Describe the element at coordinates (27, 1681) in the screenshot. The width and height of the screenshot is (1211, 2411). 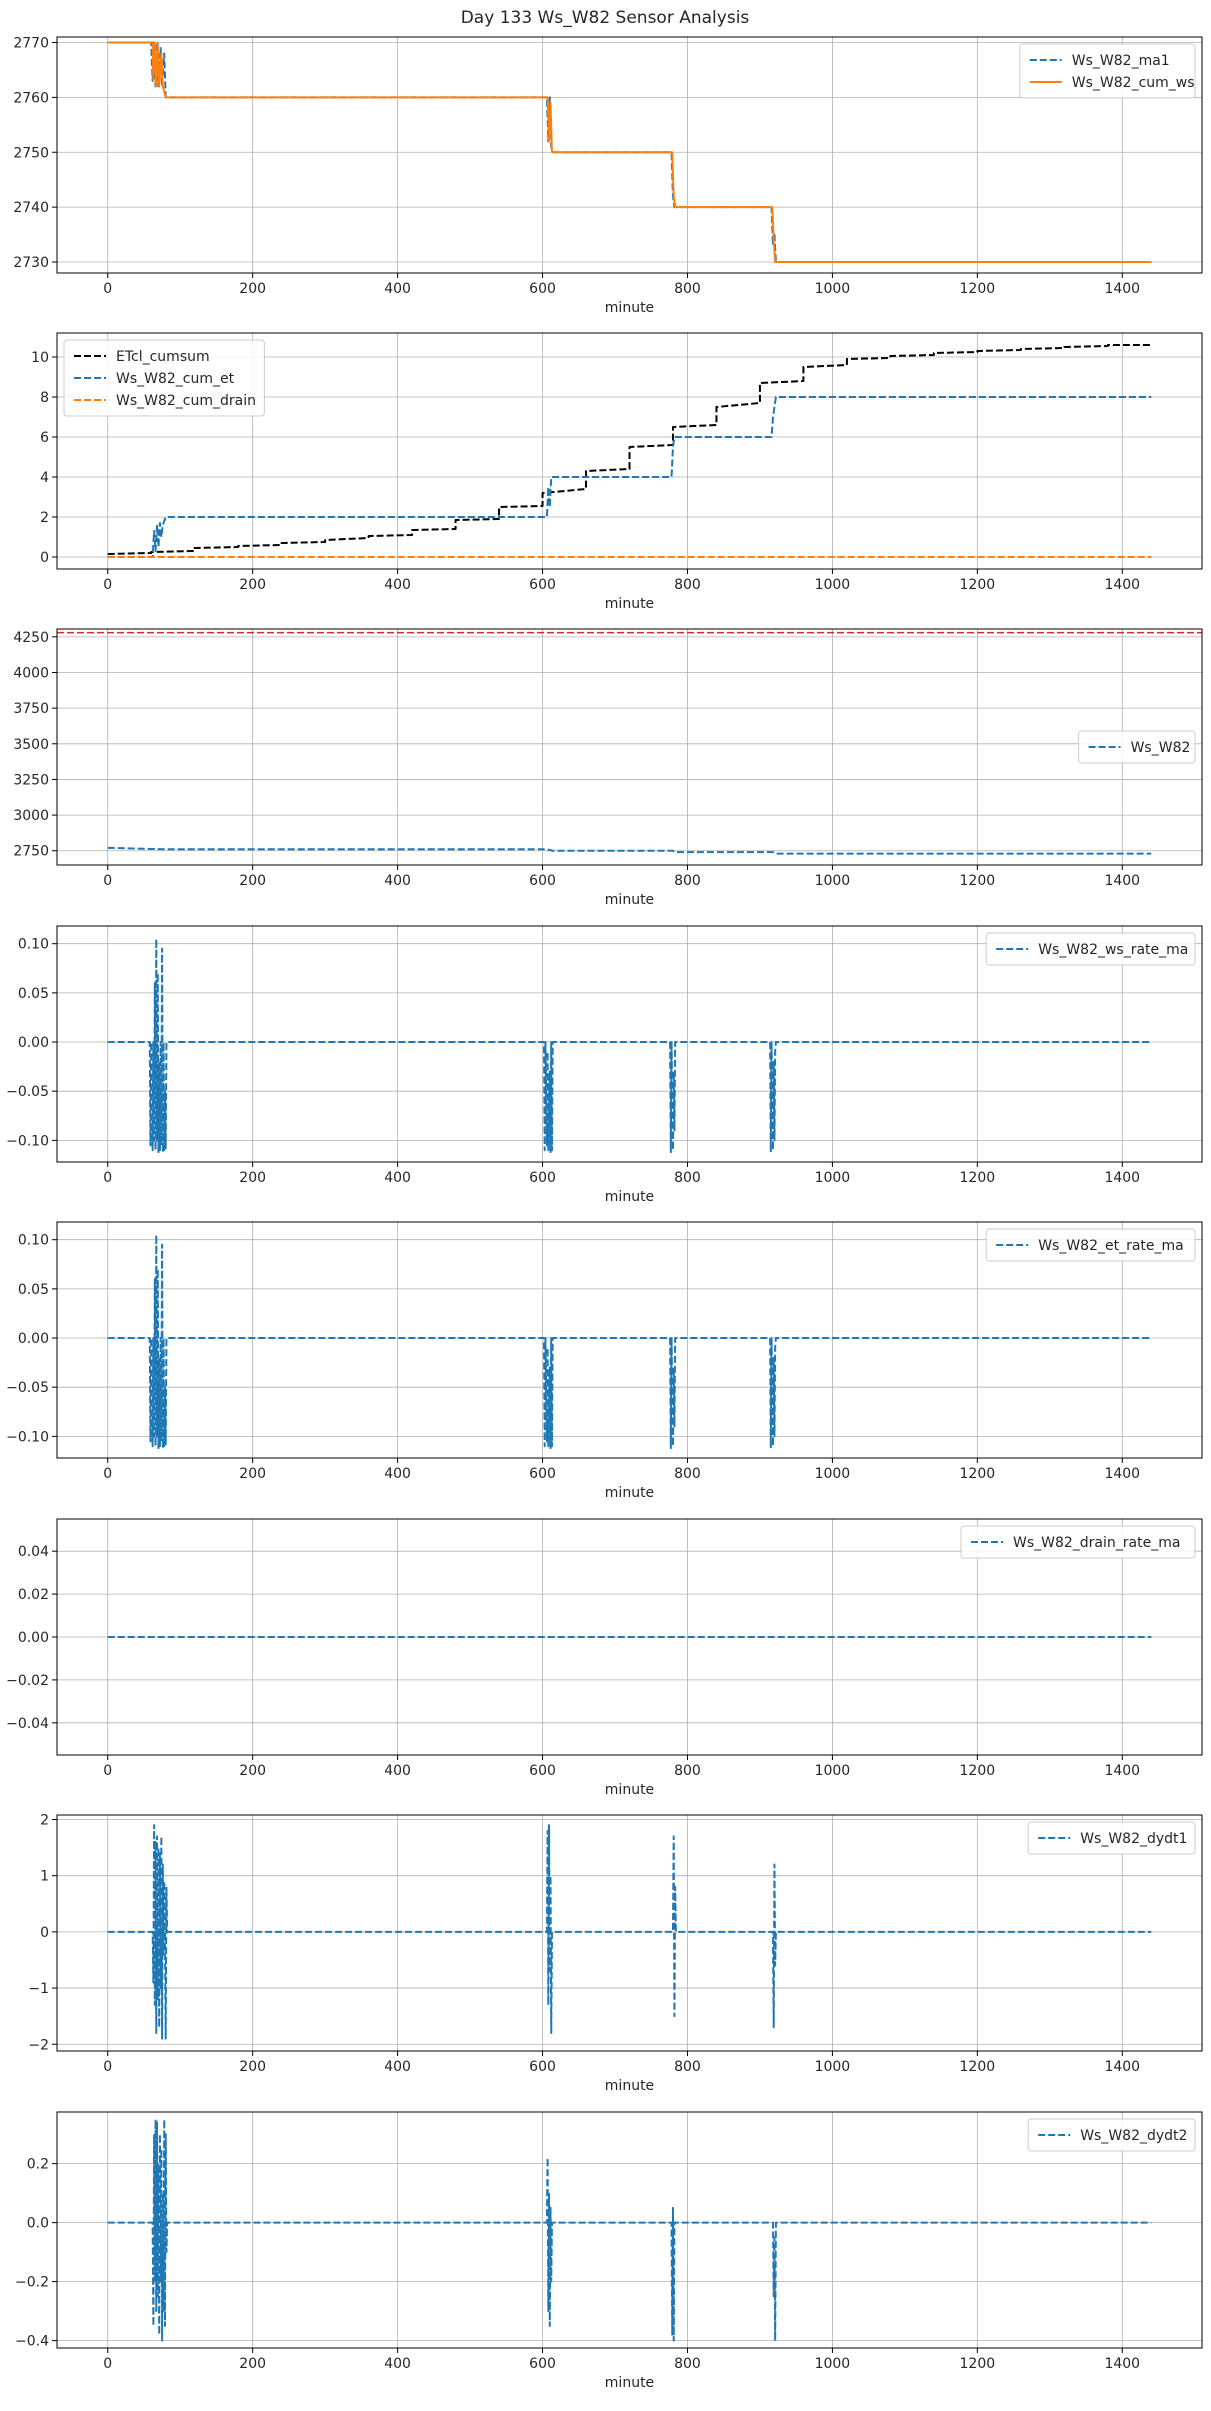
I see `y-tick-label: −0.02` at that location.